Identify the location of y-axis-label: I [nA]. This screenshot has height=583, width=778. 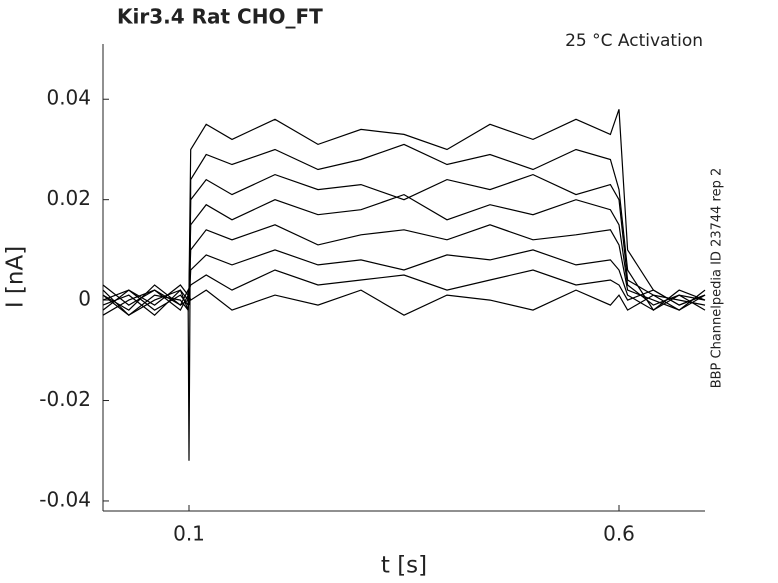
(16, 277).